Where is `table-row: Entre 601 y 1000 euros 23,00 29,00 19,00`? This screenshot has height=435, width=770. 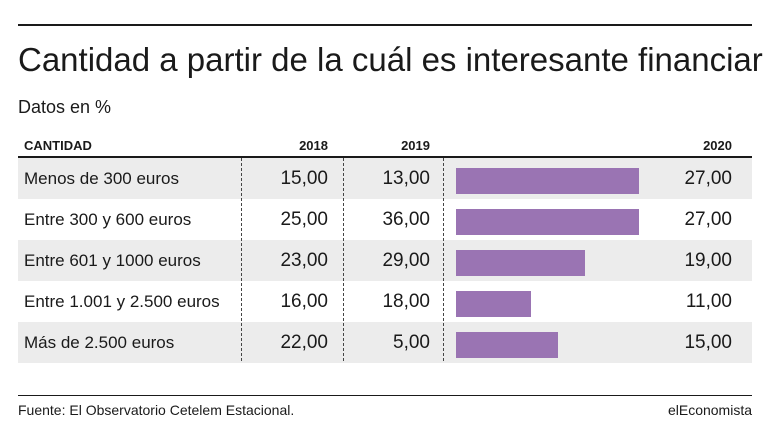 table-row: Entre 601 y 1000 euros 23,00 29,00 19,00 is located at coordinates (385, 260).